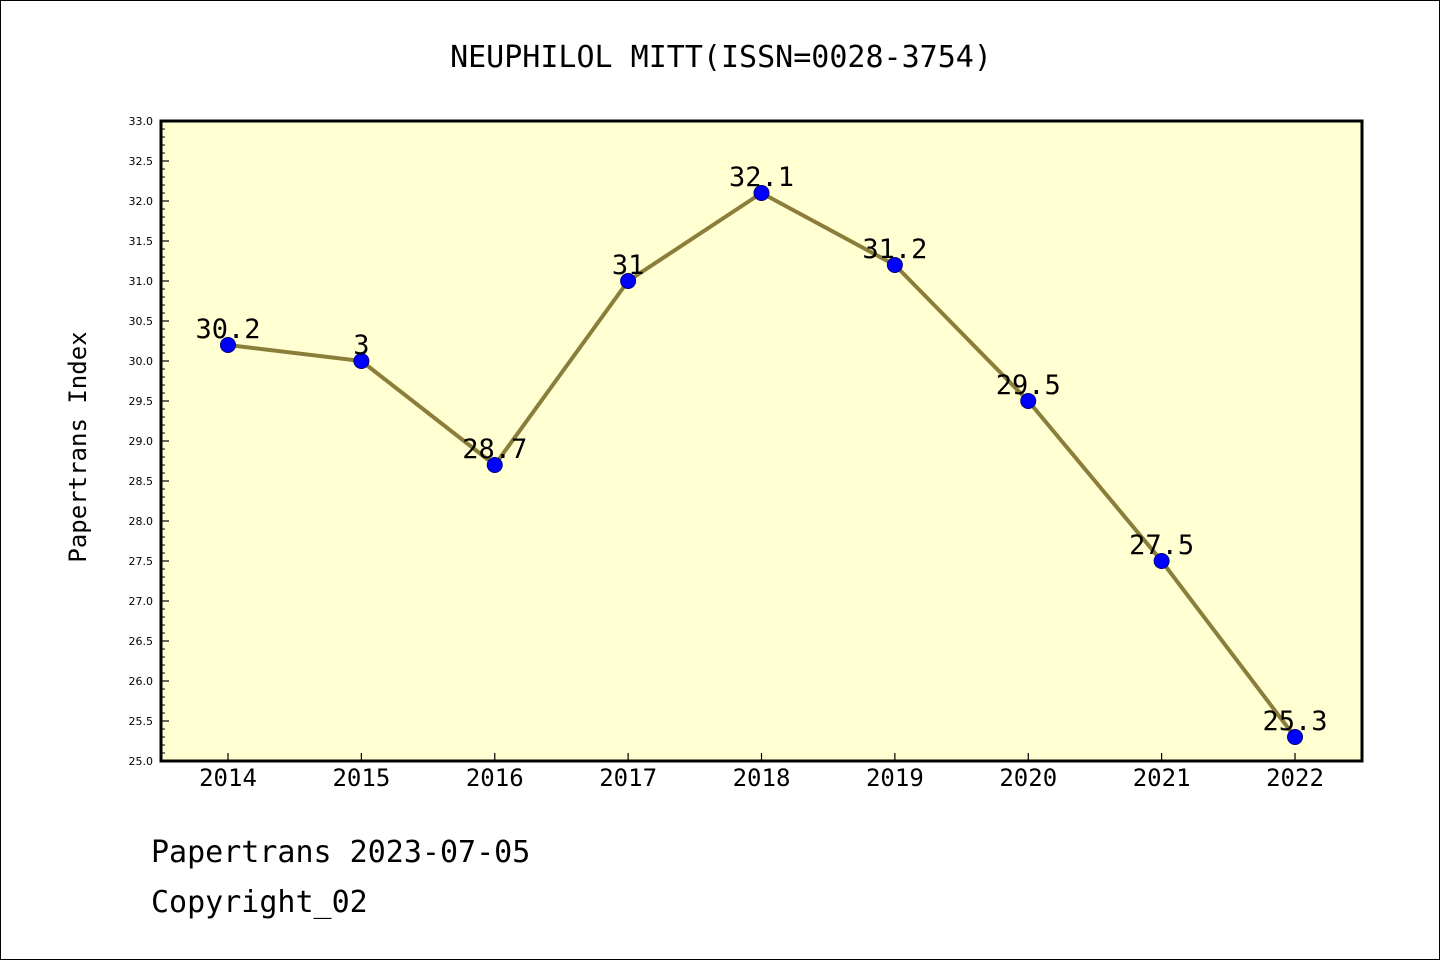  Describe the element at coordinates (341, 852) in the screenshot. I see `footer-date: Papertrans 2023-07-05` at that location.